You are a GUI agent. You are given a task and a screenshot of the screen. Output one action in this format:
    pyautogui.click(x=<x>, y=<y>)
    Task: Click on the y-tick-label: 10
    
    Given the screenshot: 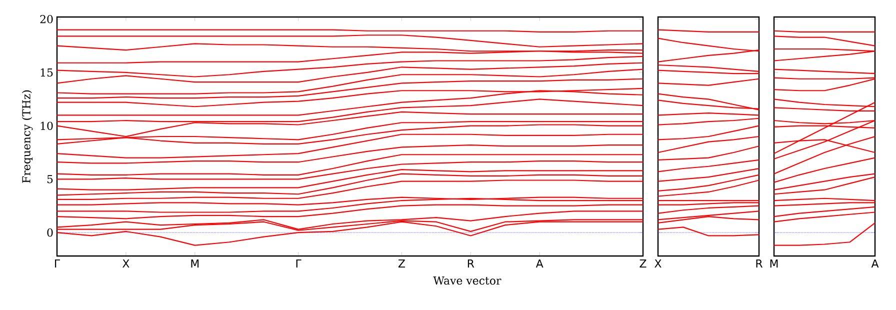 What is the action you would take?
    pyautogui.click(x=46, y=126)
    